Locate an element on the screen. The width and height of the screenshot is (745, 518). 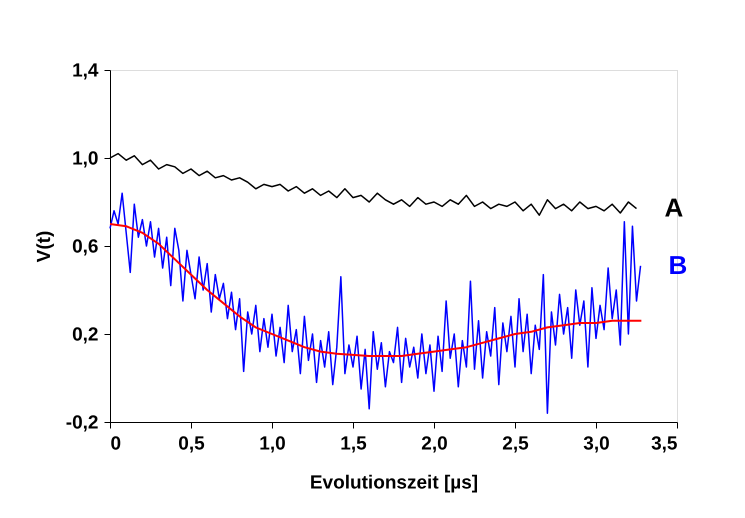
x-tick-label: 0,5 is located at coordinates (192, 444).